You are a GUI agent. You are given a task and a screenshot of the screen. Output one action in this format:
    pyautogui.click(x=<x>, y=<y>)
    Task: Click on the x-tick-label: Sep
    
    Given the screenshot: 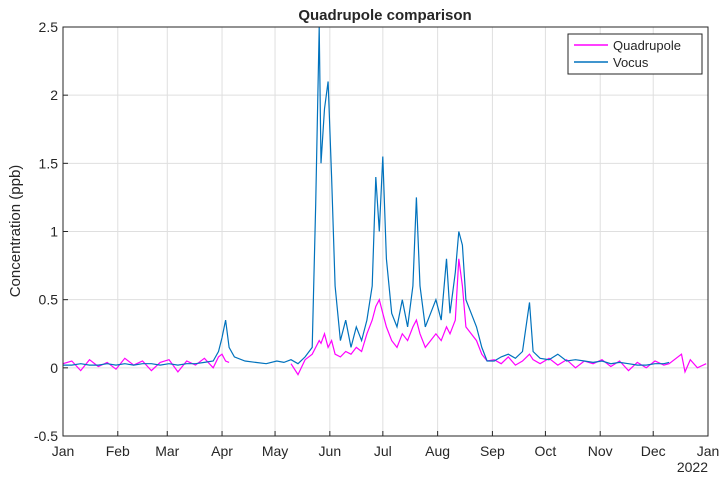 What is the action you would take?
    pyautogui.click(x=492, y=451)
    